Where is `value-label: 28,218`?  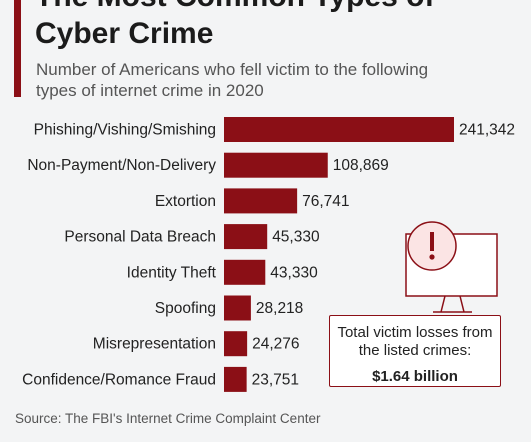
value-label: 28,218 is located at coordinates (279, 308).